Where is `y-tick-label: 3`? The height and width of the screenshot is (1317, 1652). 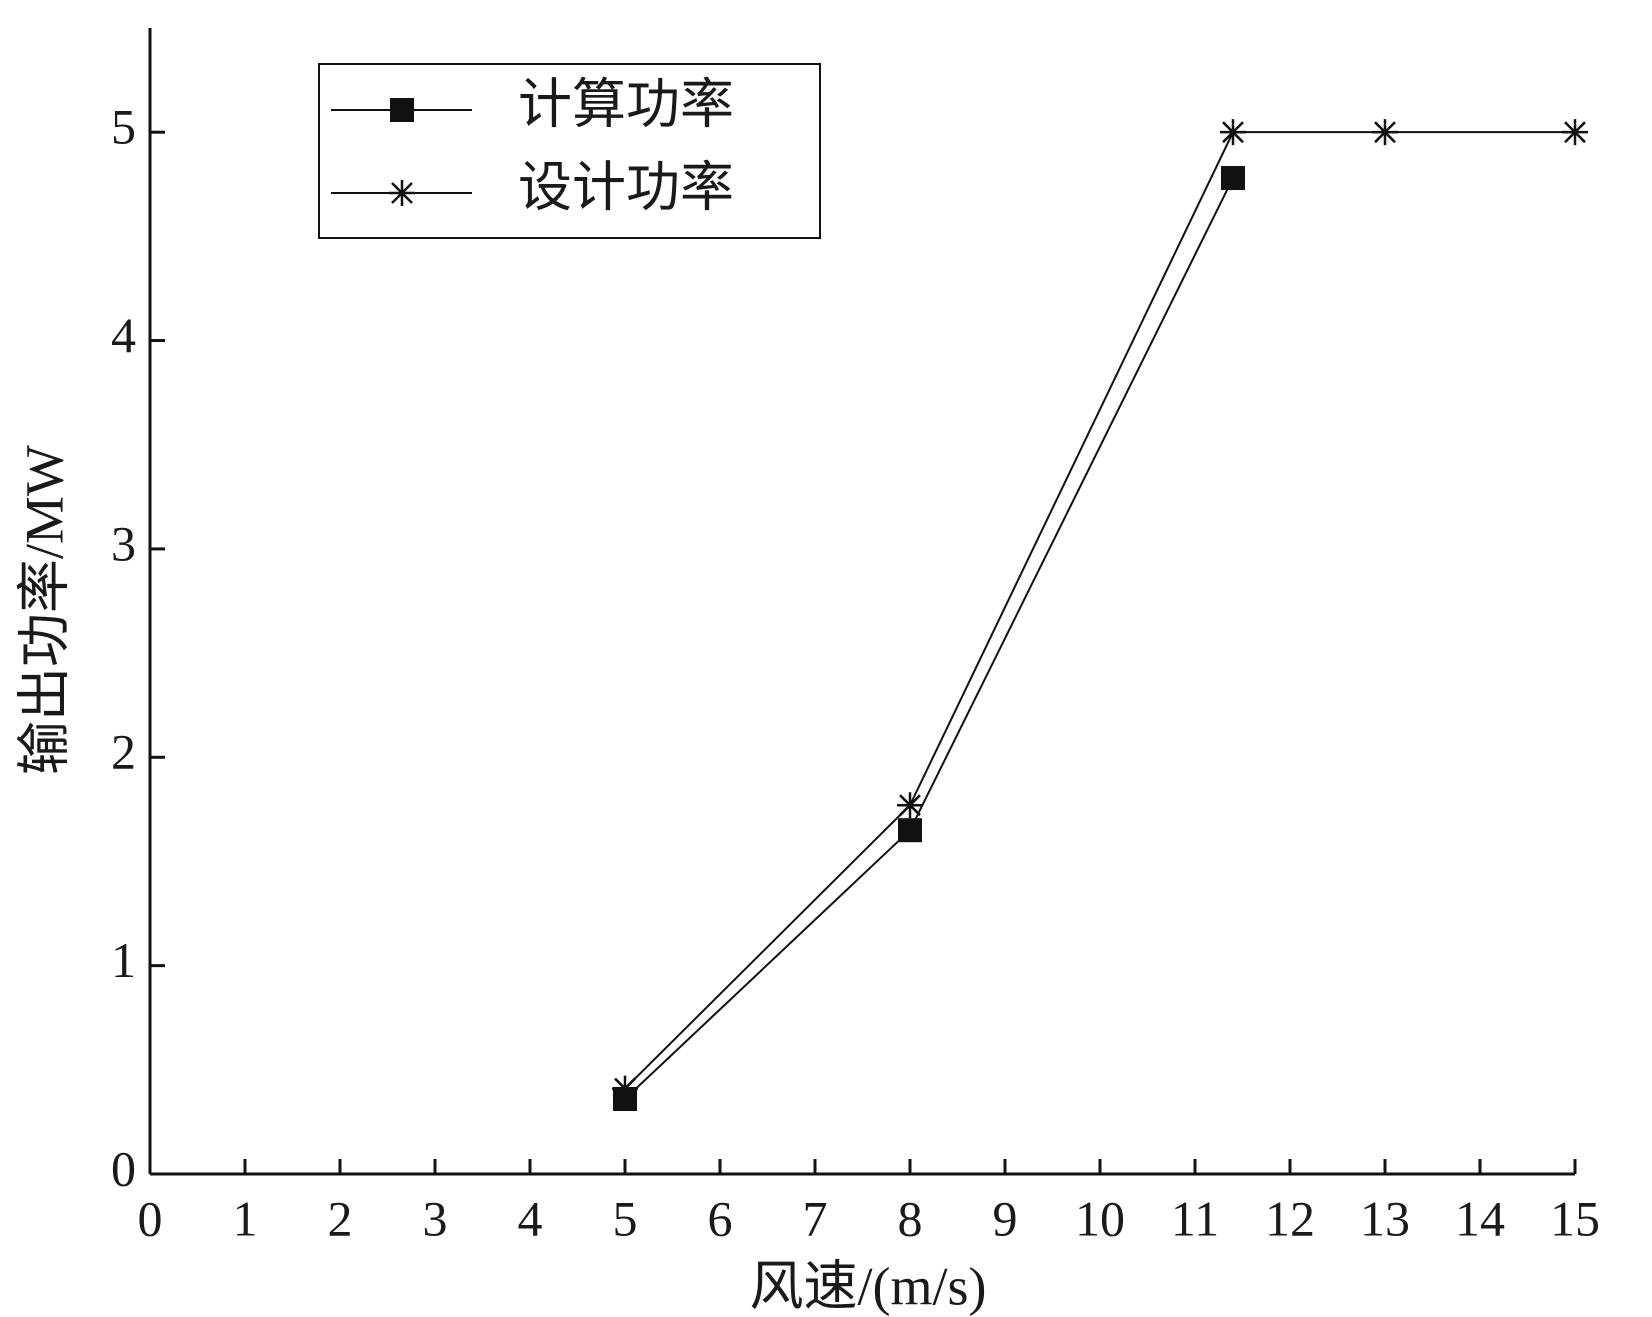 y-tick-label: 3 is located at coordinates (123, 543).